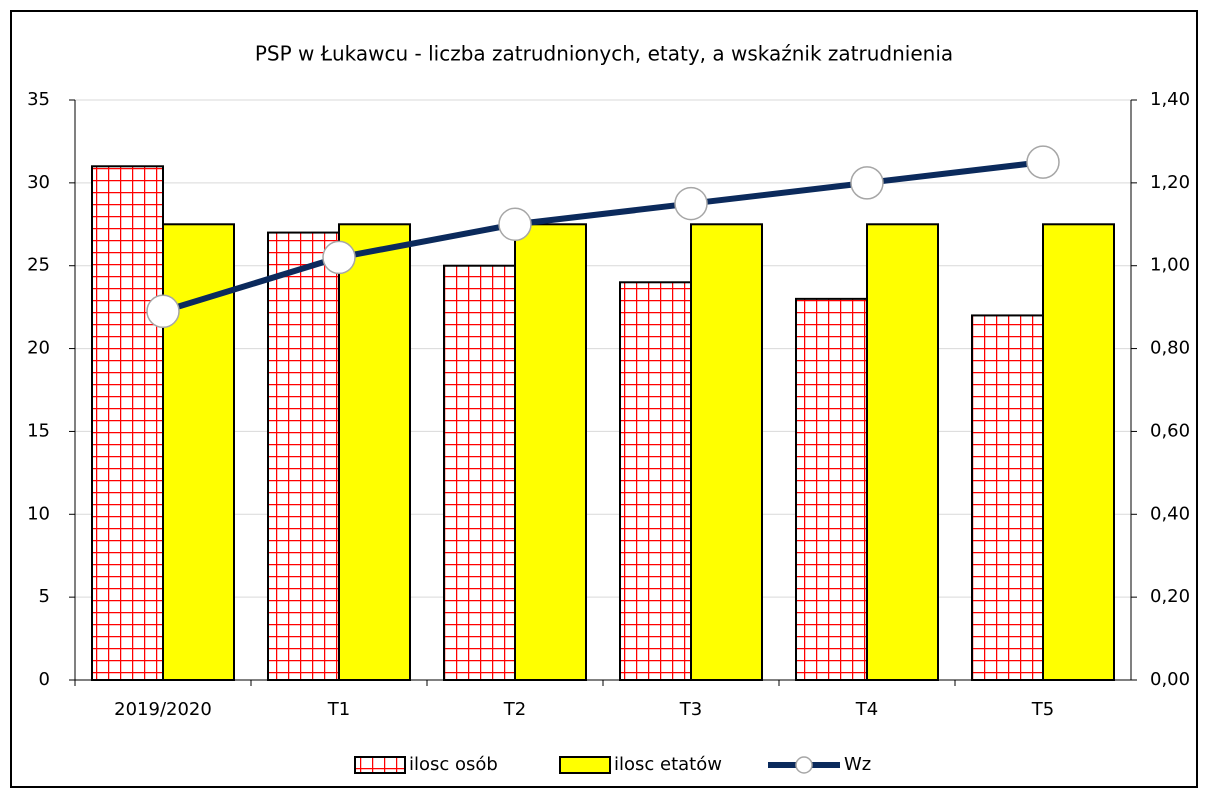  What do you see at coordinates (1170, 430) in the screenshot?
I see `y2-tick-label: 0,60` at bounding box center [1170, 430].